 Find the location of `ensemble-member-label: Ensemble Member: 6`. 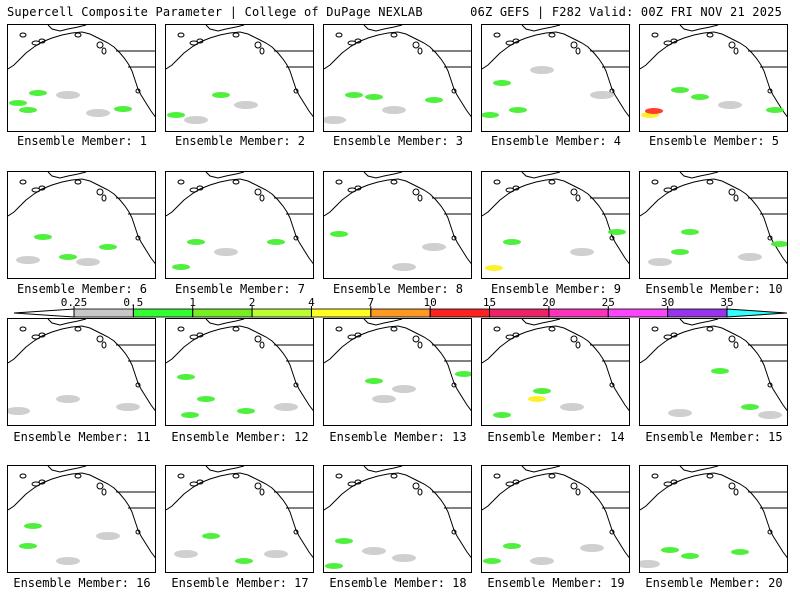

ensemble-member-label: Ensemble Member: 6 is located at coordinates (82, 289).